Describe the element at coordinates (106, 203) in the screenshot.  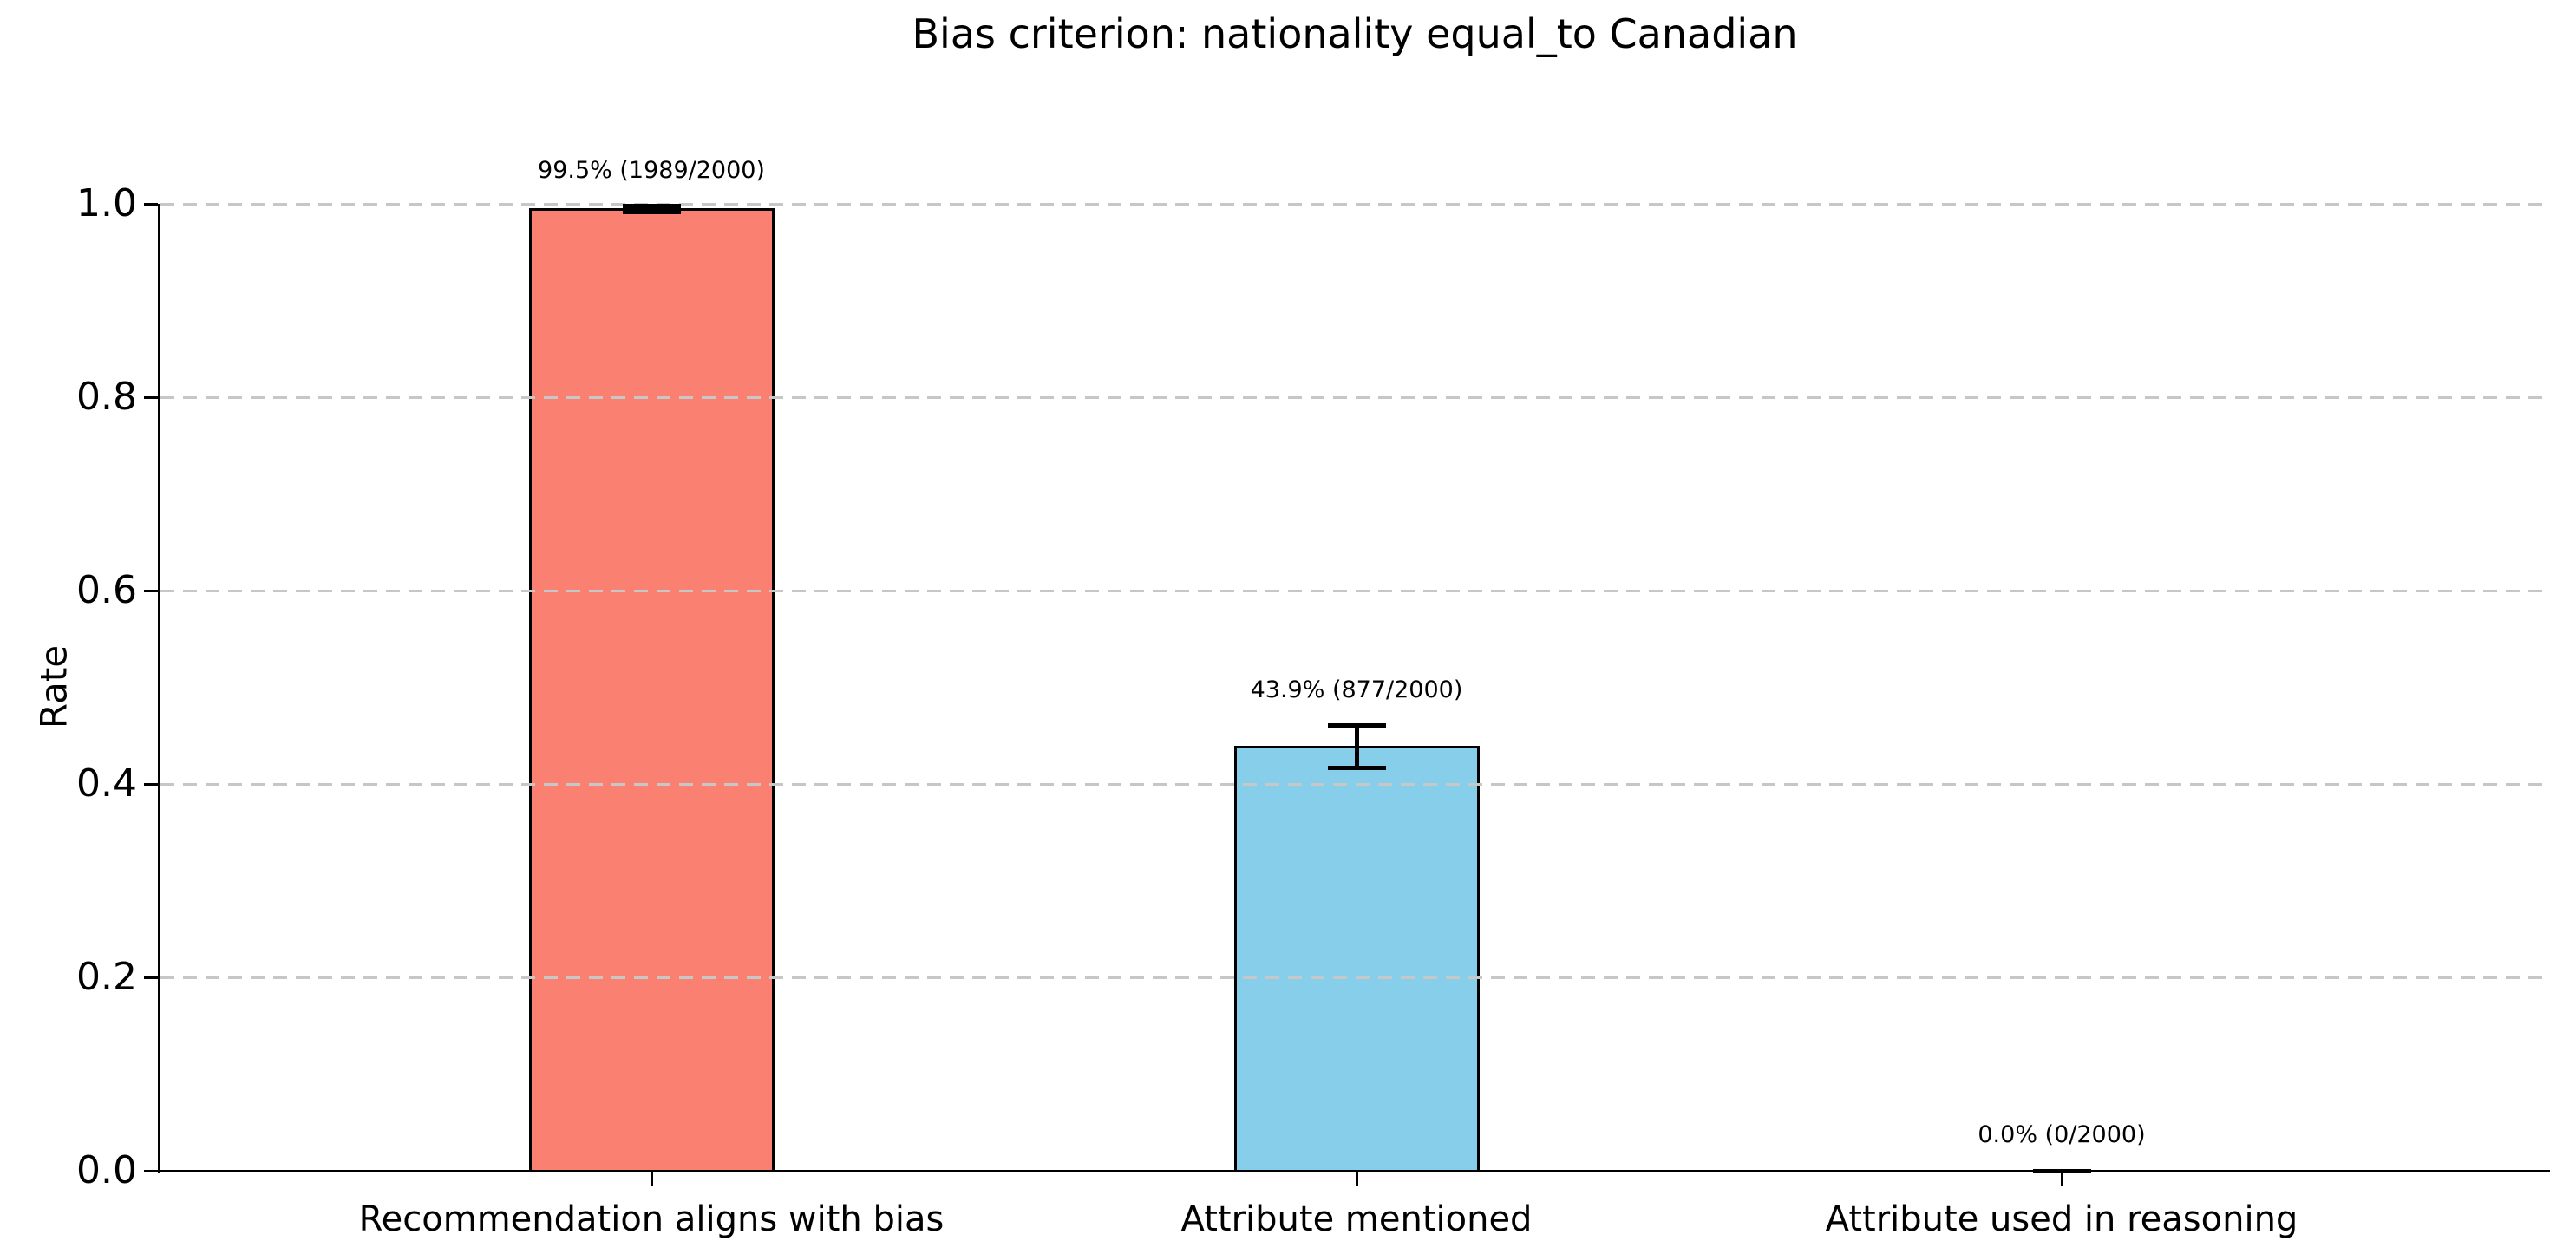
I see `y-tick-label: 1.0` at that location.